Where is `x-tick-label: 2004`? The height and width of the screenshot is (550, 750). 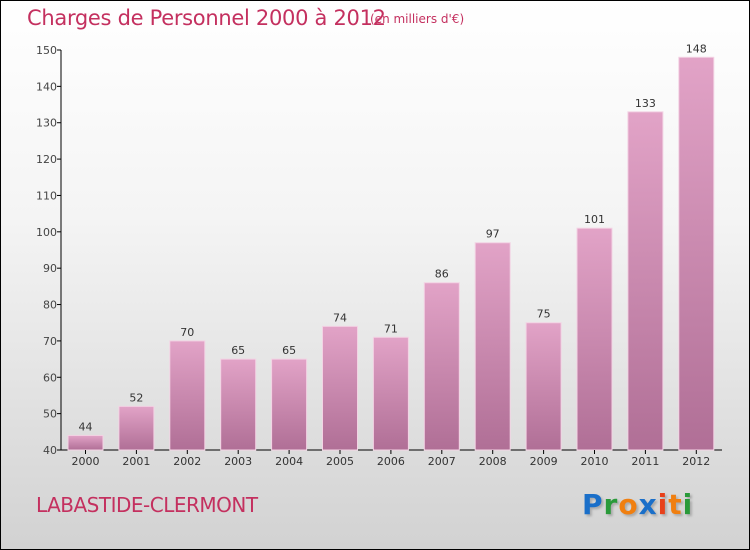 x-tick-label: 2004 is located at coordinates (289, 461).